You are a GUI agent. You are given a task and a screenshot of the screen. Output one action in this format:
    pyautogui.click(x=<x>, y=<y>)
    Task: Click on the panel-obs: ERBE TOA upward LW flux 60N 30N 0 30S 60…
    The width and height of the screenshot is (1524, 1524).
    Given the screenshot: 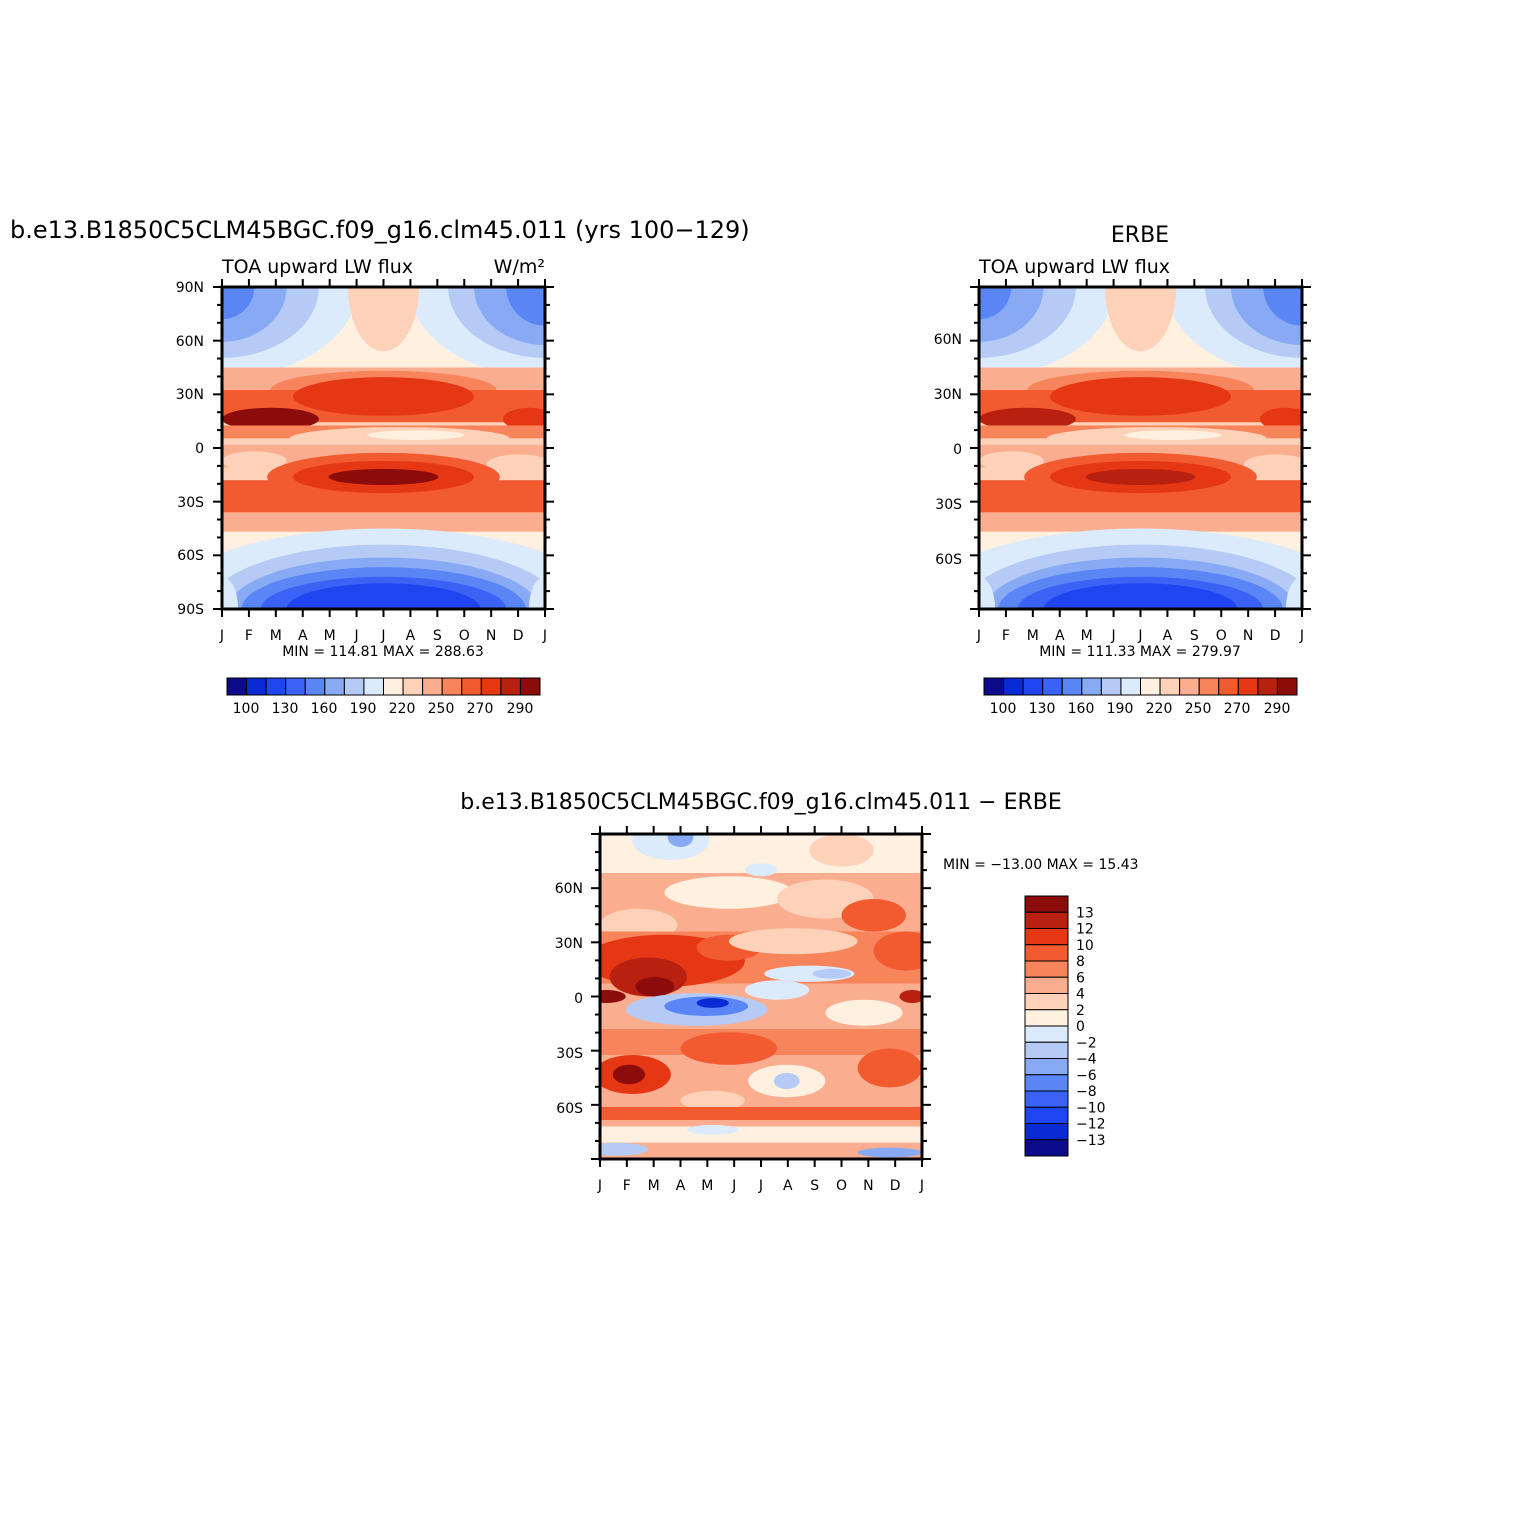 What is the action you would take?
    pyautogui.click(x=1122, y=470)
    